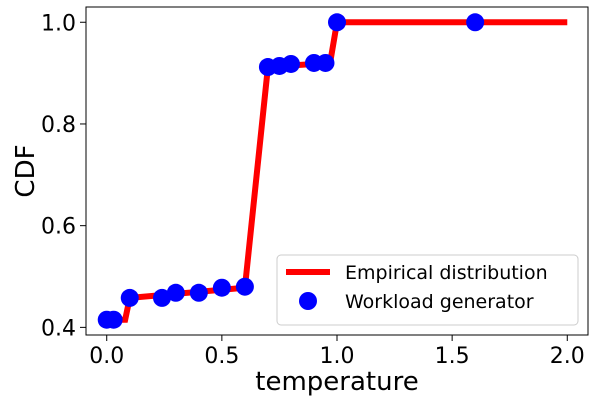 The width and height of the screenshot is (595, 403). I want to click on x-axis-ticks: 0.0 0.5 1.0 1.5 2.0, so click(337, 352).